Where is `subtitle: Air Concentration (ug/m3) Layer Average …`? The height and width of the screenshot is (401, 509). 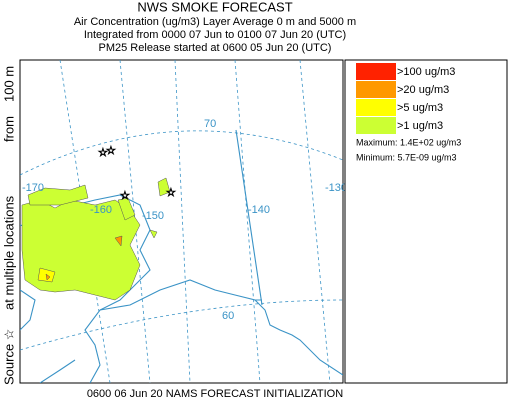 subtitle: Air Concentration (ug/m3) Layer Average … is located at coordinates (215, 22).